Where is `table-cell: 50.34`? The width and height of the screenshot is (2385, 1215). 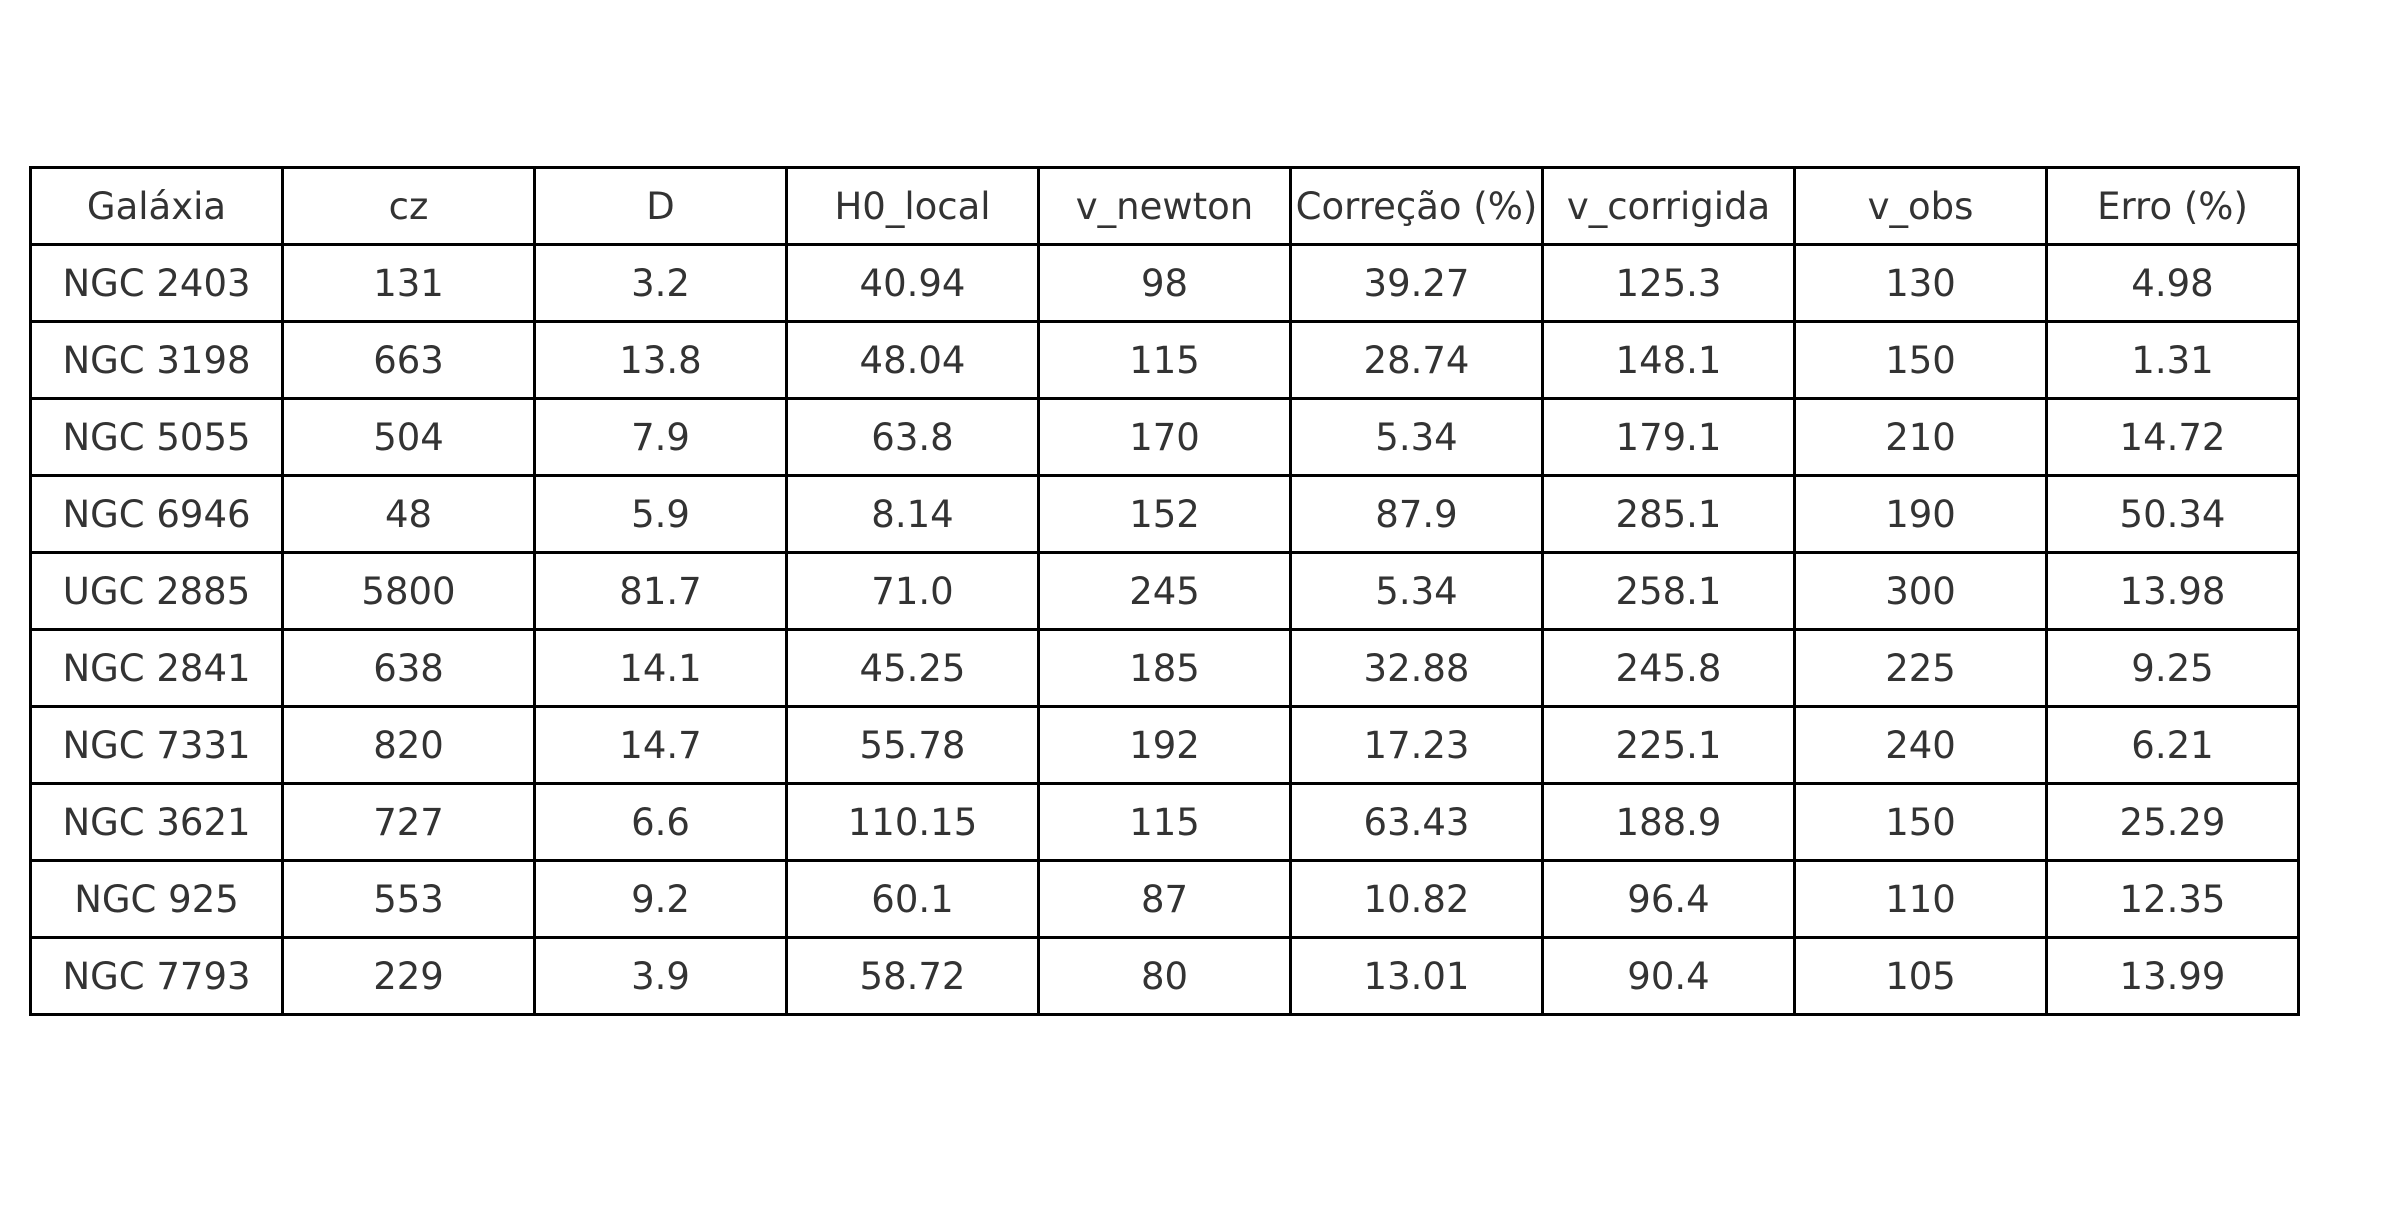
table-cell: 50.34 is located at coordinates (2172, 514).